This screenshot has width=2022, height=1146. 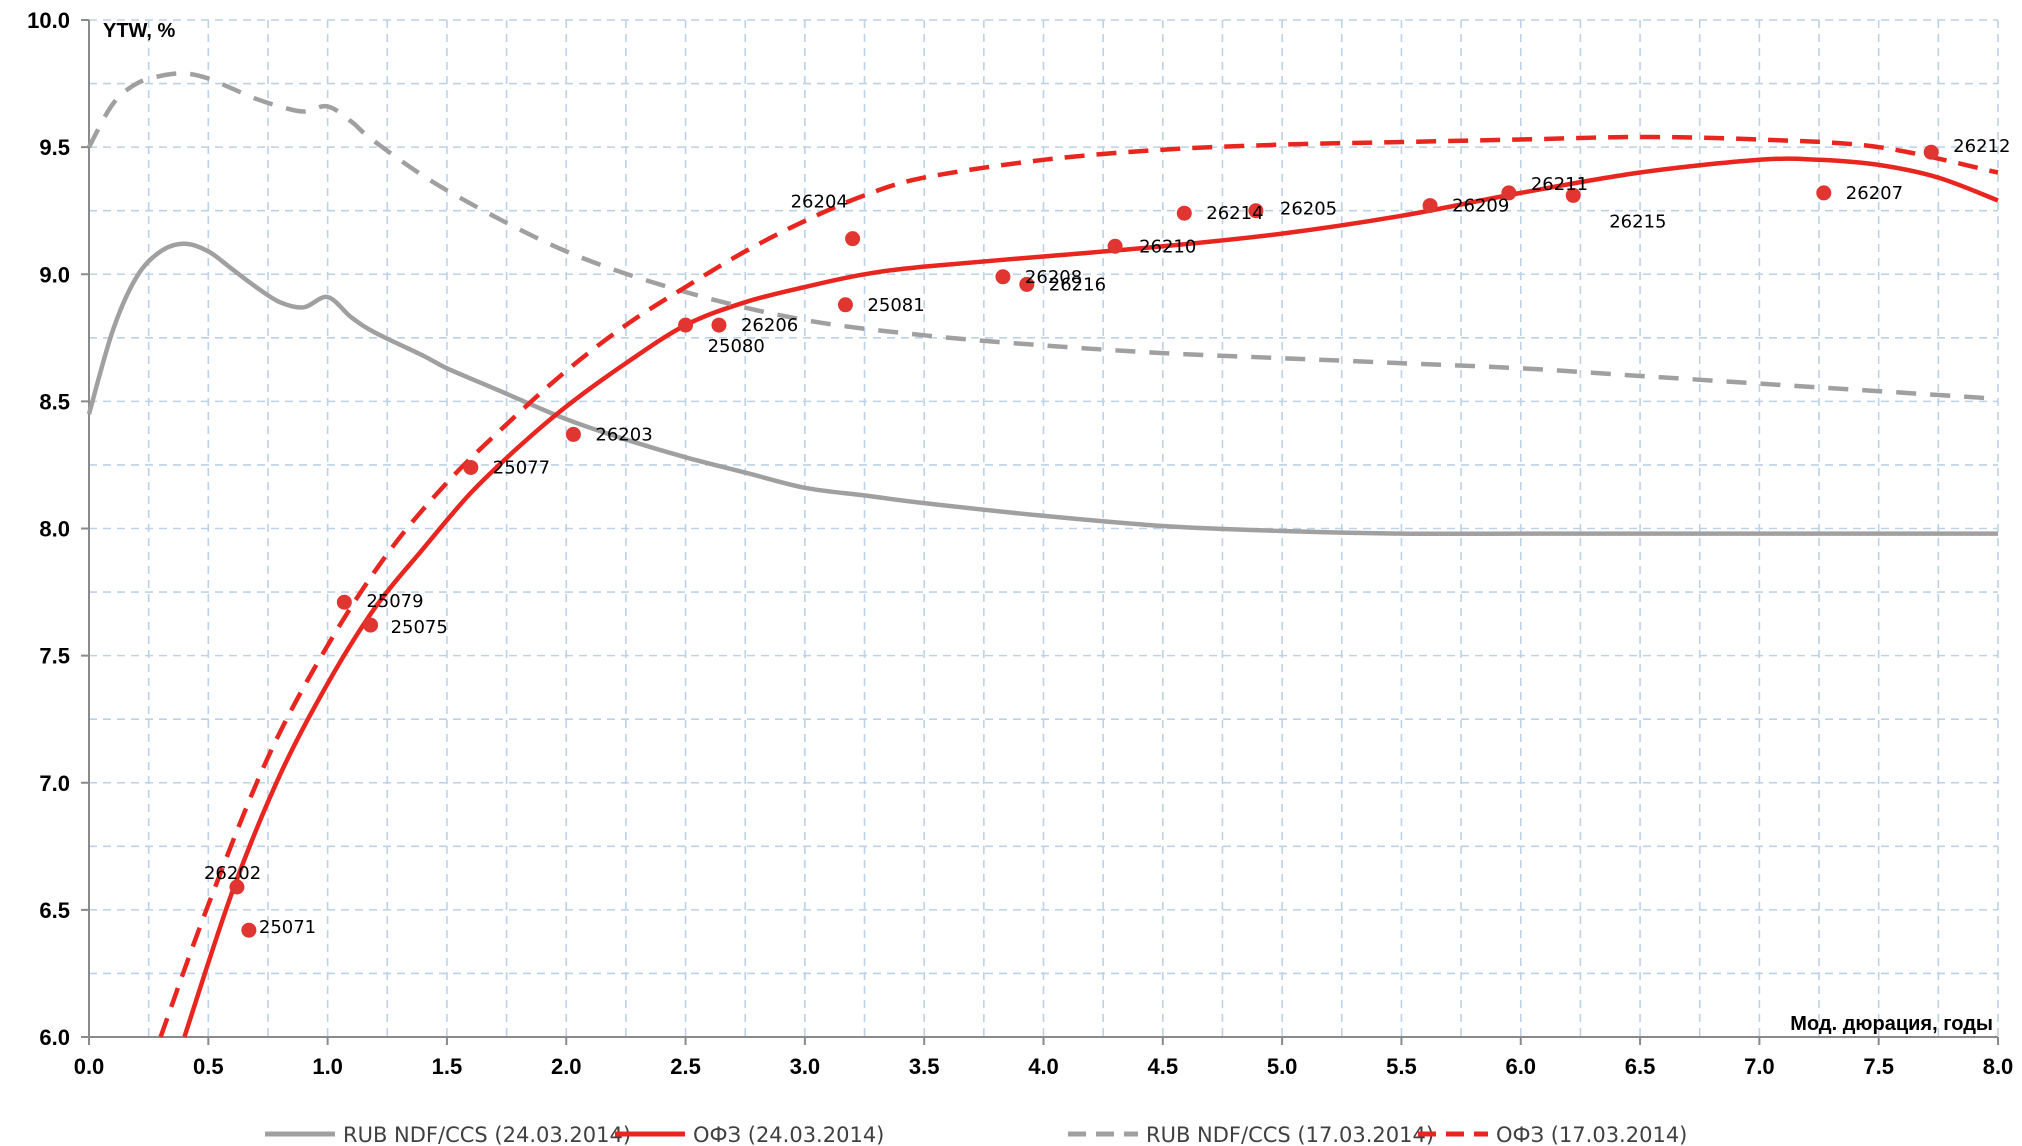 I want to click on x-tick-label: 6.0, so click(x=1520, y=1066).